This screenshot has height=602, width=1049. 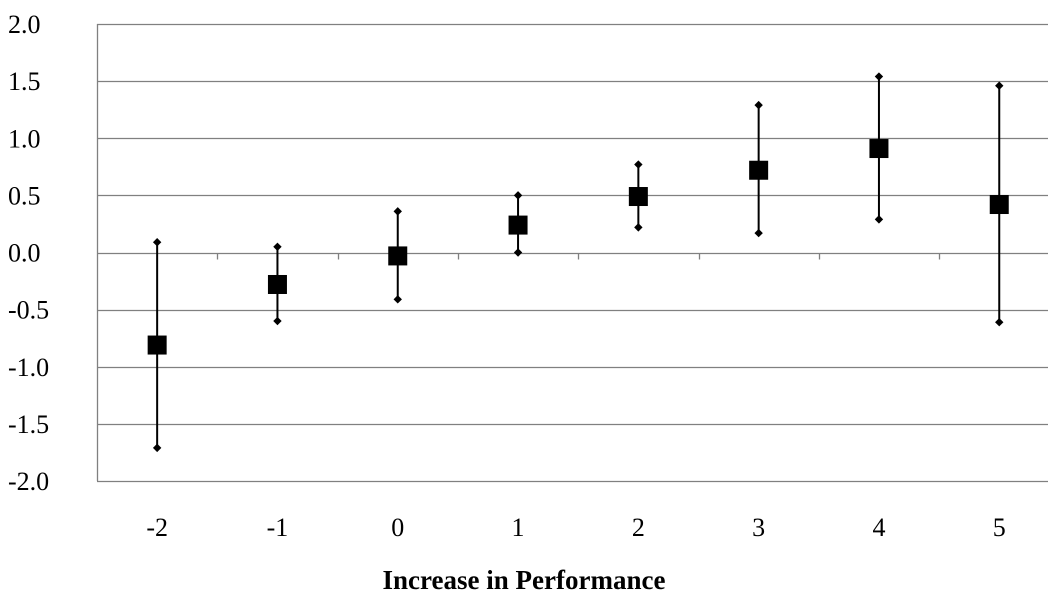 What do you see at coordinates (397, 527) in the screenshot?
I see `x-tick-label: 0` at bounding box center [397, 527].